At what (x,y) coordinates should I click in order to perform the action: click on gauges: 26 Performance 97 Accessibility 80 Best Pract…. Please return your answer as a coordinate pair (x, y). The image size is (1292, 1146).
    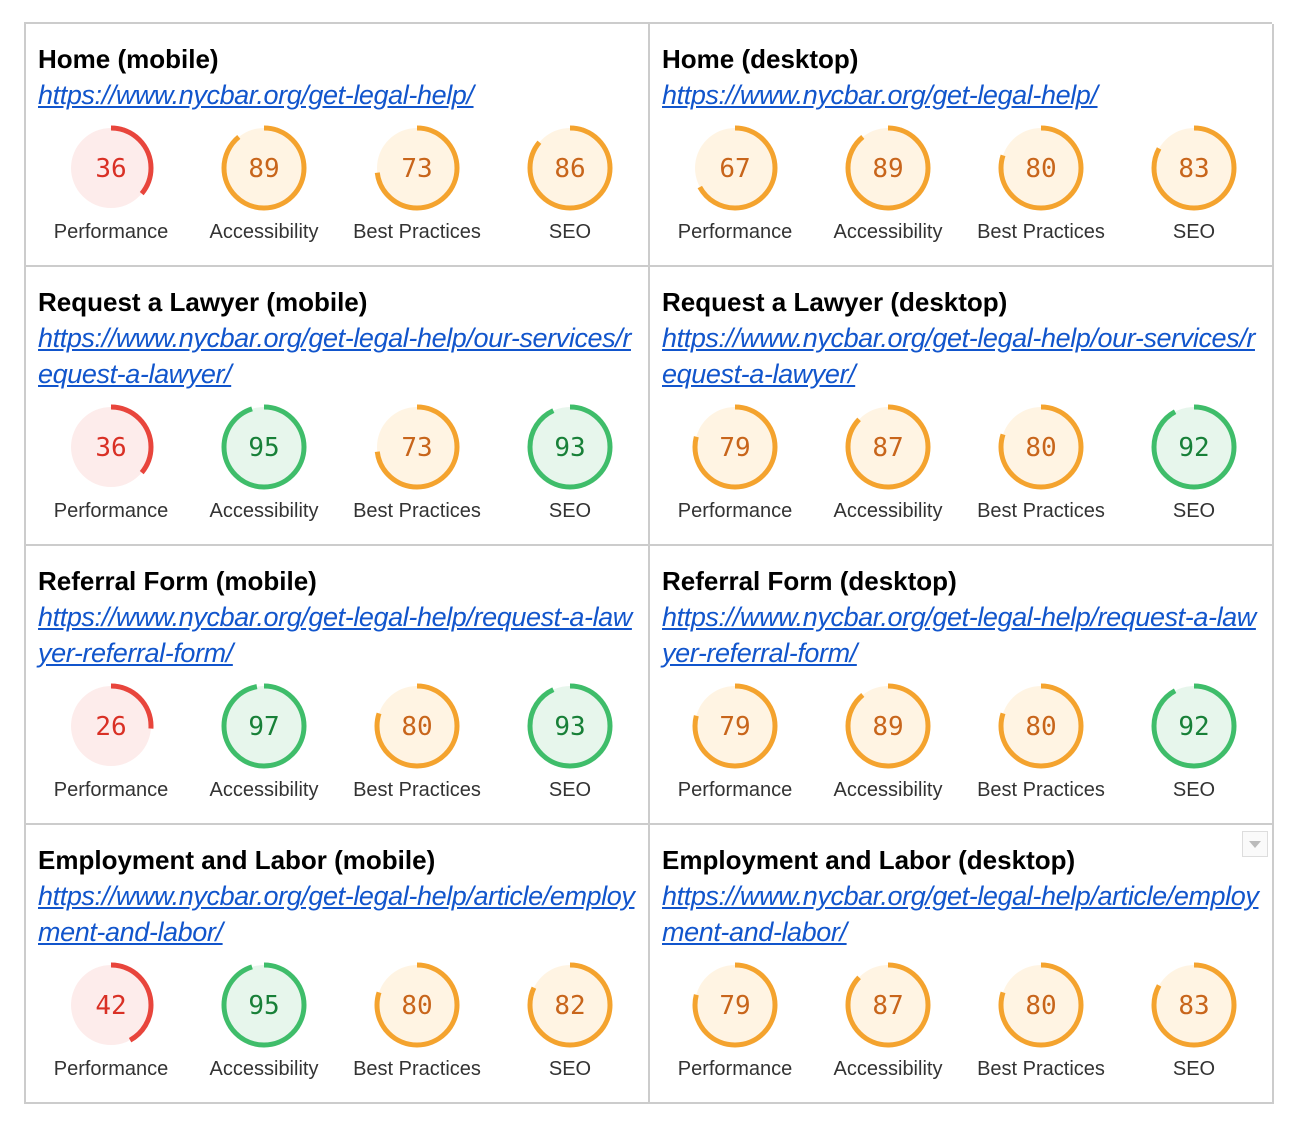
    Looking at the image, I should click on (333, 742).